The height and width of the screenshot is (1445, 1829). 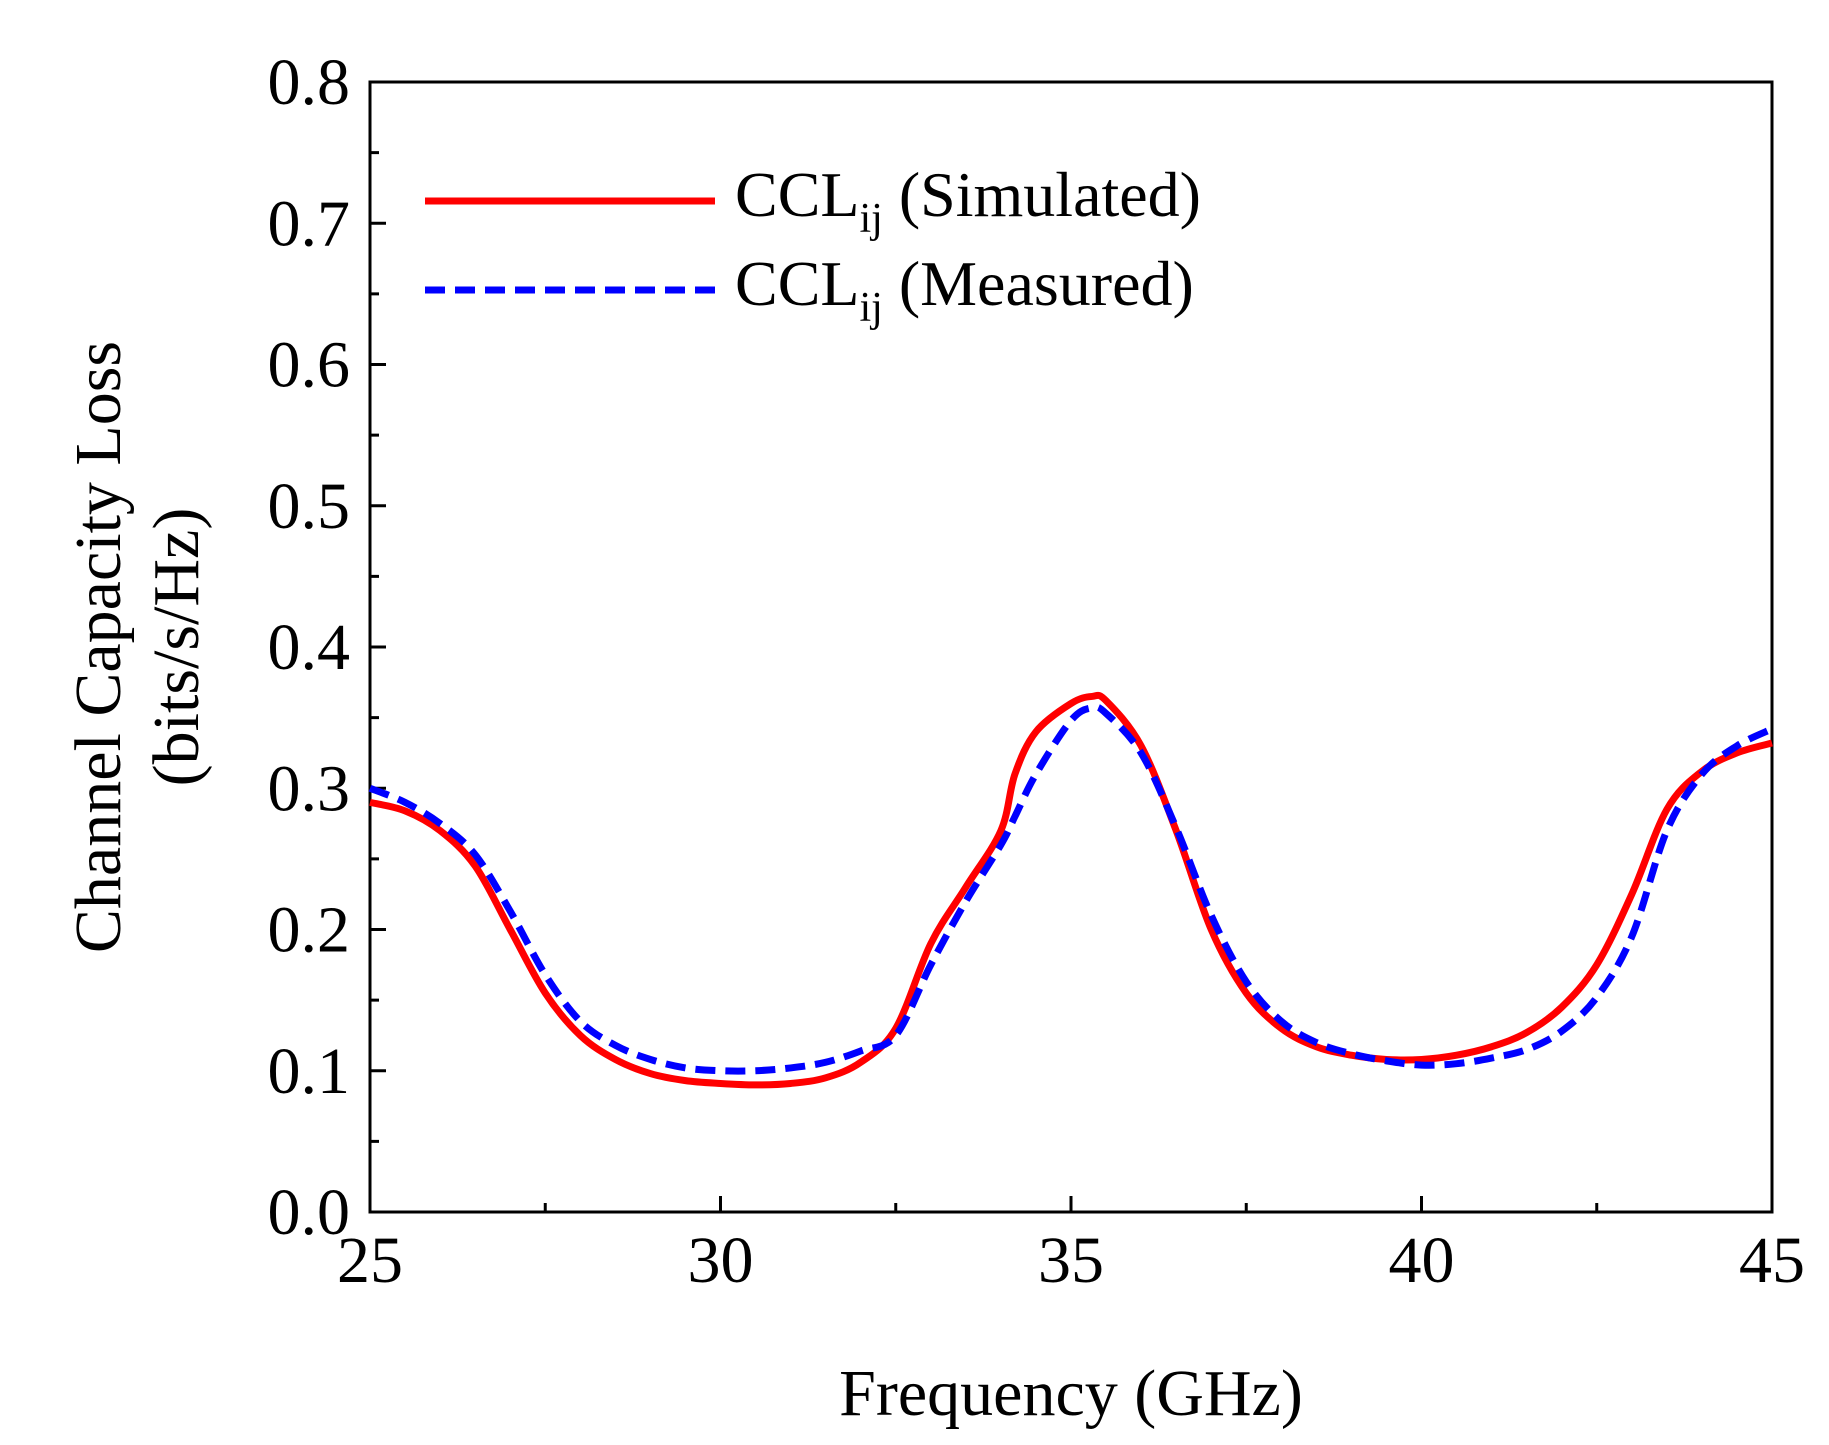 What do you see at coordinates (1071, 1393) in the screenshot?
I see `x-axis-title: Frequency (GHz)` at bounding box center [1071, 1393].